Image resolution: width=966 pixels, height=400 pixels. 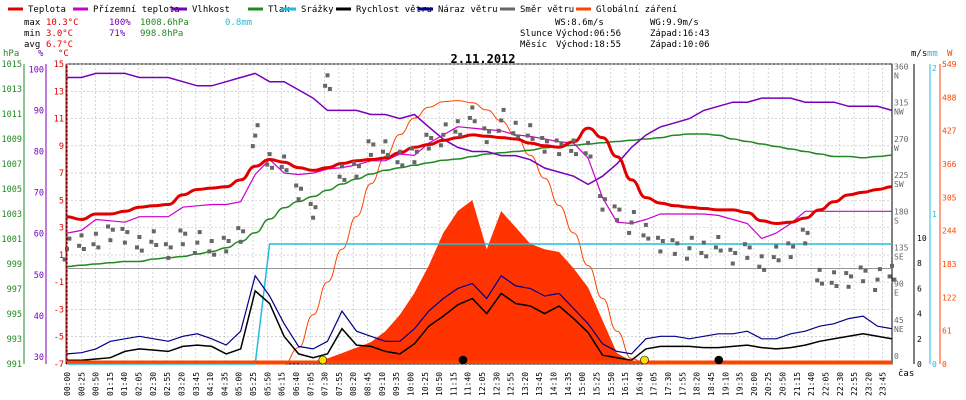 What do you see at coordinates (239, 384) in the screenshot?
I see `x-tick: 05:00` at bounding box center [239, 384].